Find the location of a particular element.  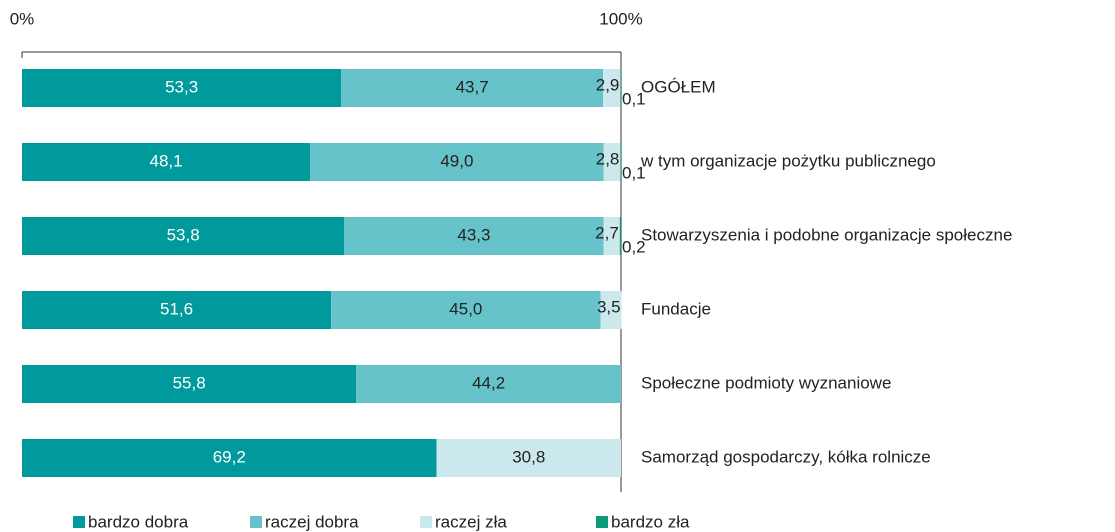

value-label: 51,6 is located at coordinates (176, 308).